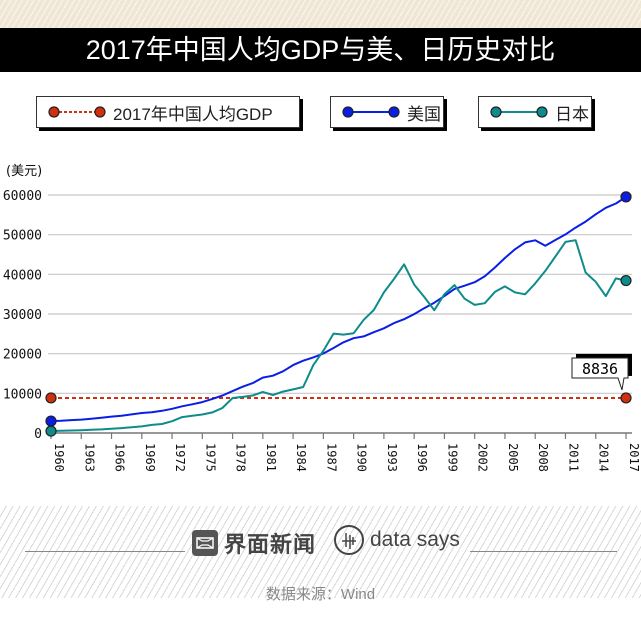 This screenshot has height=623, width=641. Describe the element at coordinates (452, 457) in the screenshot. I see `x-tick-label: 1999` at that location.